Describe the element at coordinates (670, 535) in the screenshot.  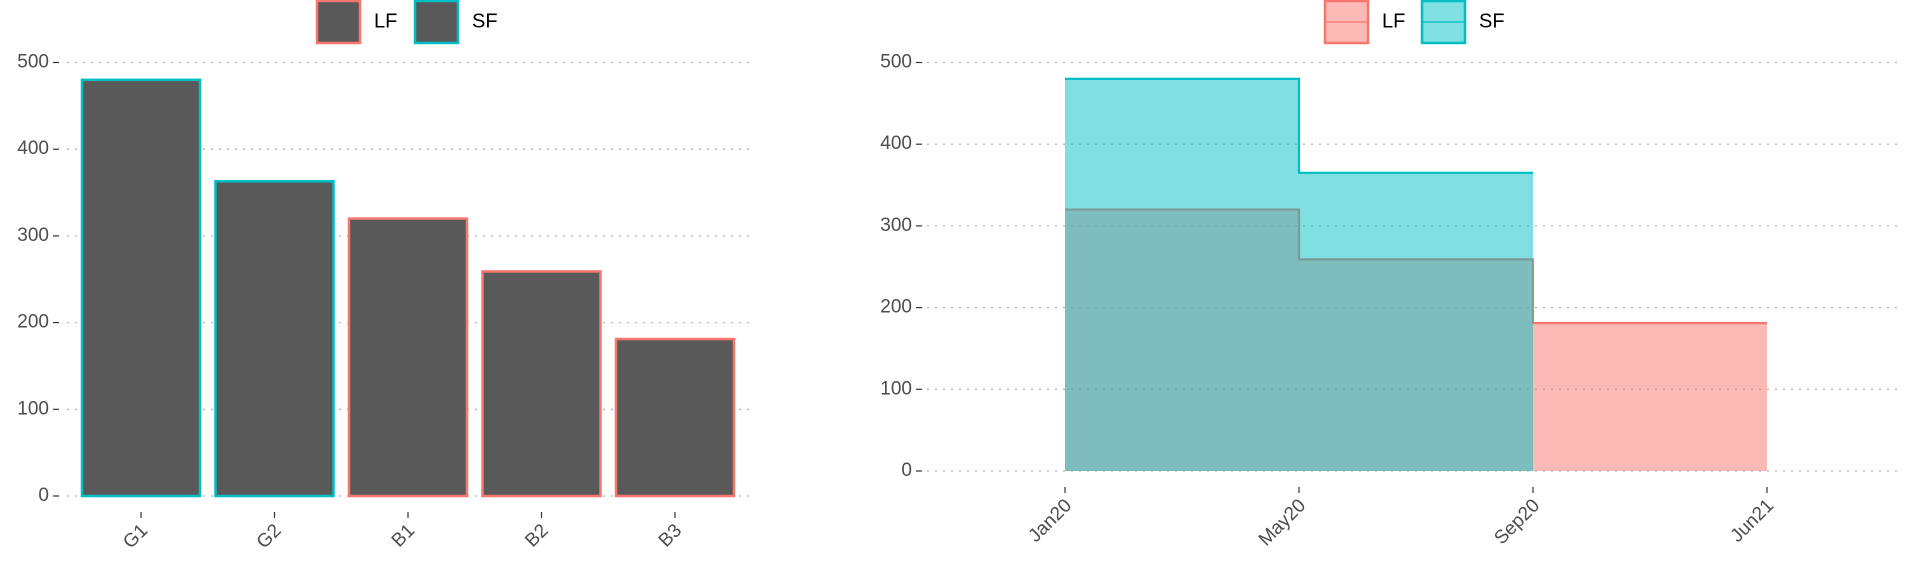
I see `x-tick-label: B3` at that location.